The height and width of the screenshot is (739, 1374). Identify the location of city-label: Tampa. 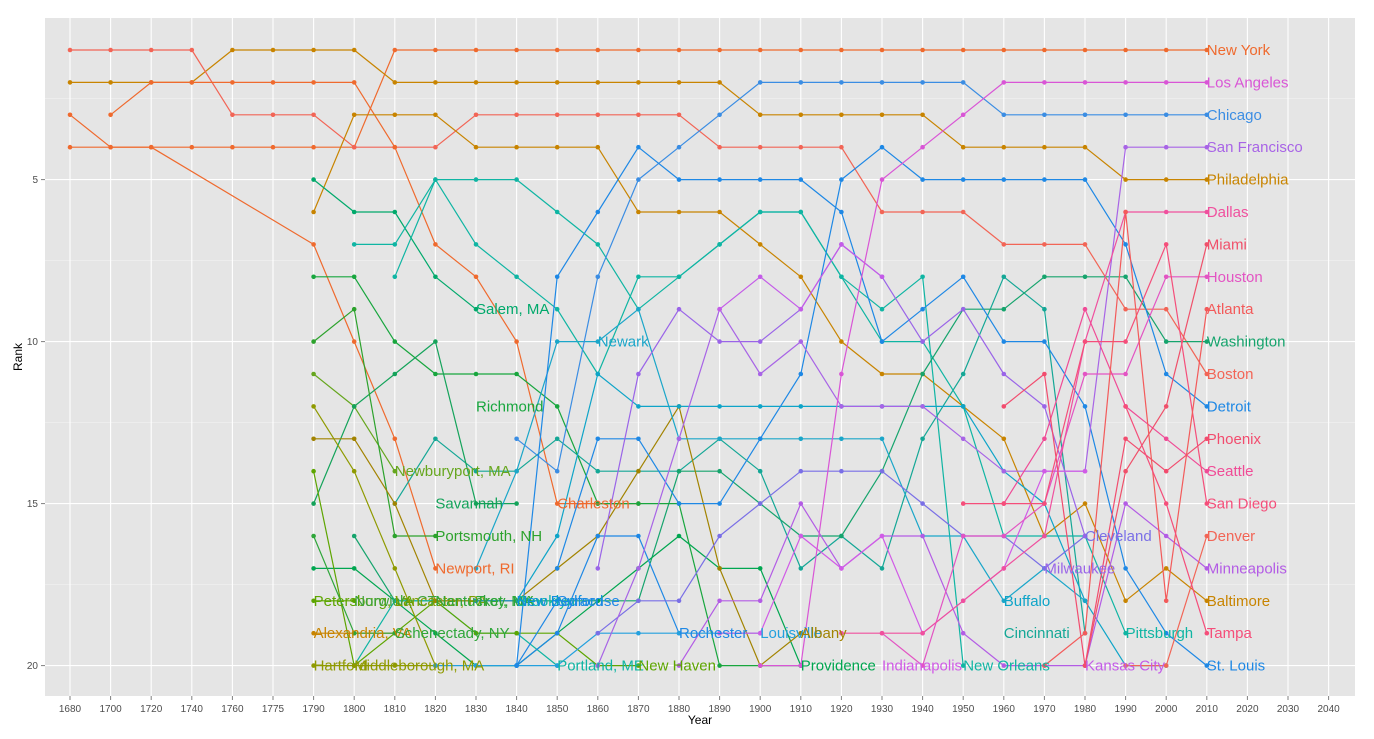
(1230, 633).